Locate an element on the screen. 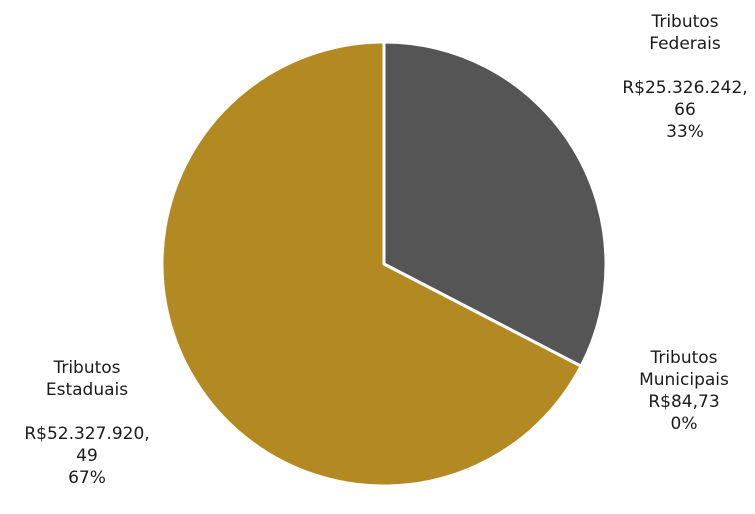 This screenshot has width=755, height=514. data-label-municipais: Tributos Municipais R$84,73 0% is located at coordinates (684, 391).